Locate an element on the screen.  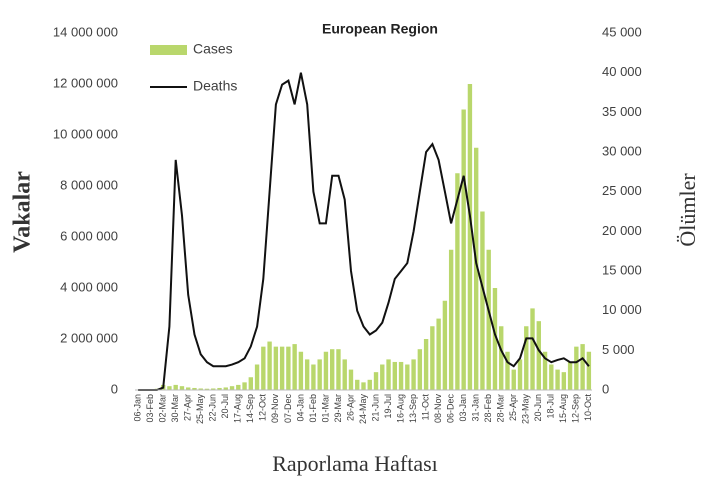
x-tick-label: 13-Sep is located at coordinates (413, 408).